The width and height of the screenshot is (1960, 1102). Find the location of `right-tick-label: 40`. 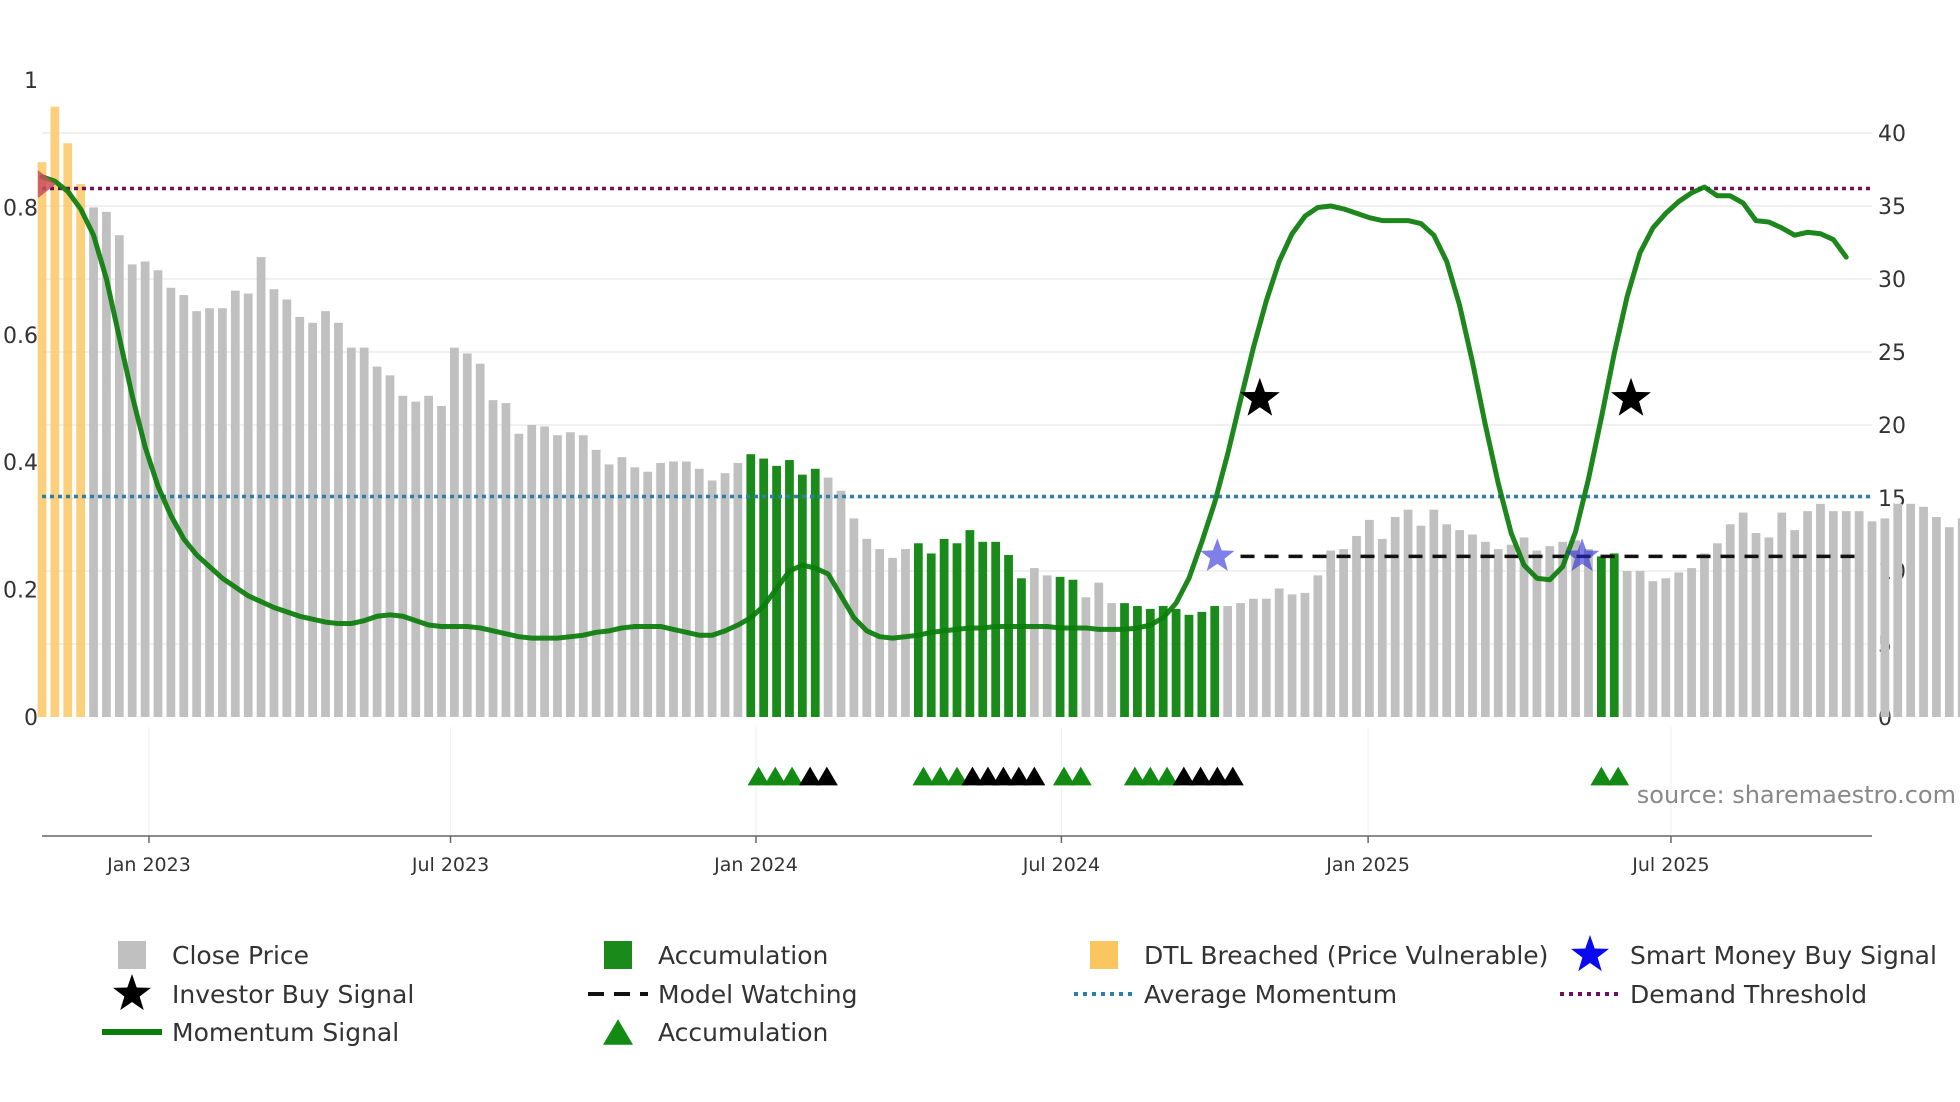

right-tick-label: 40 is located at coordinates (1892, 134).